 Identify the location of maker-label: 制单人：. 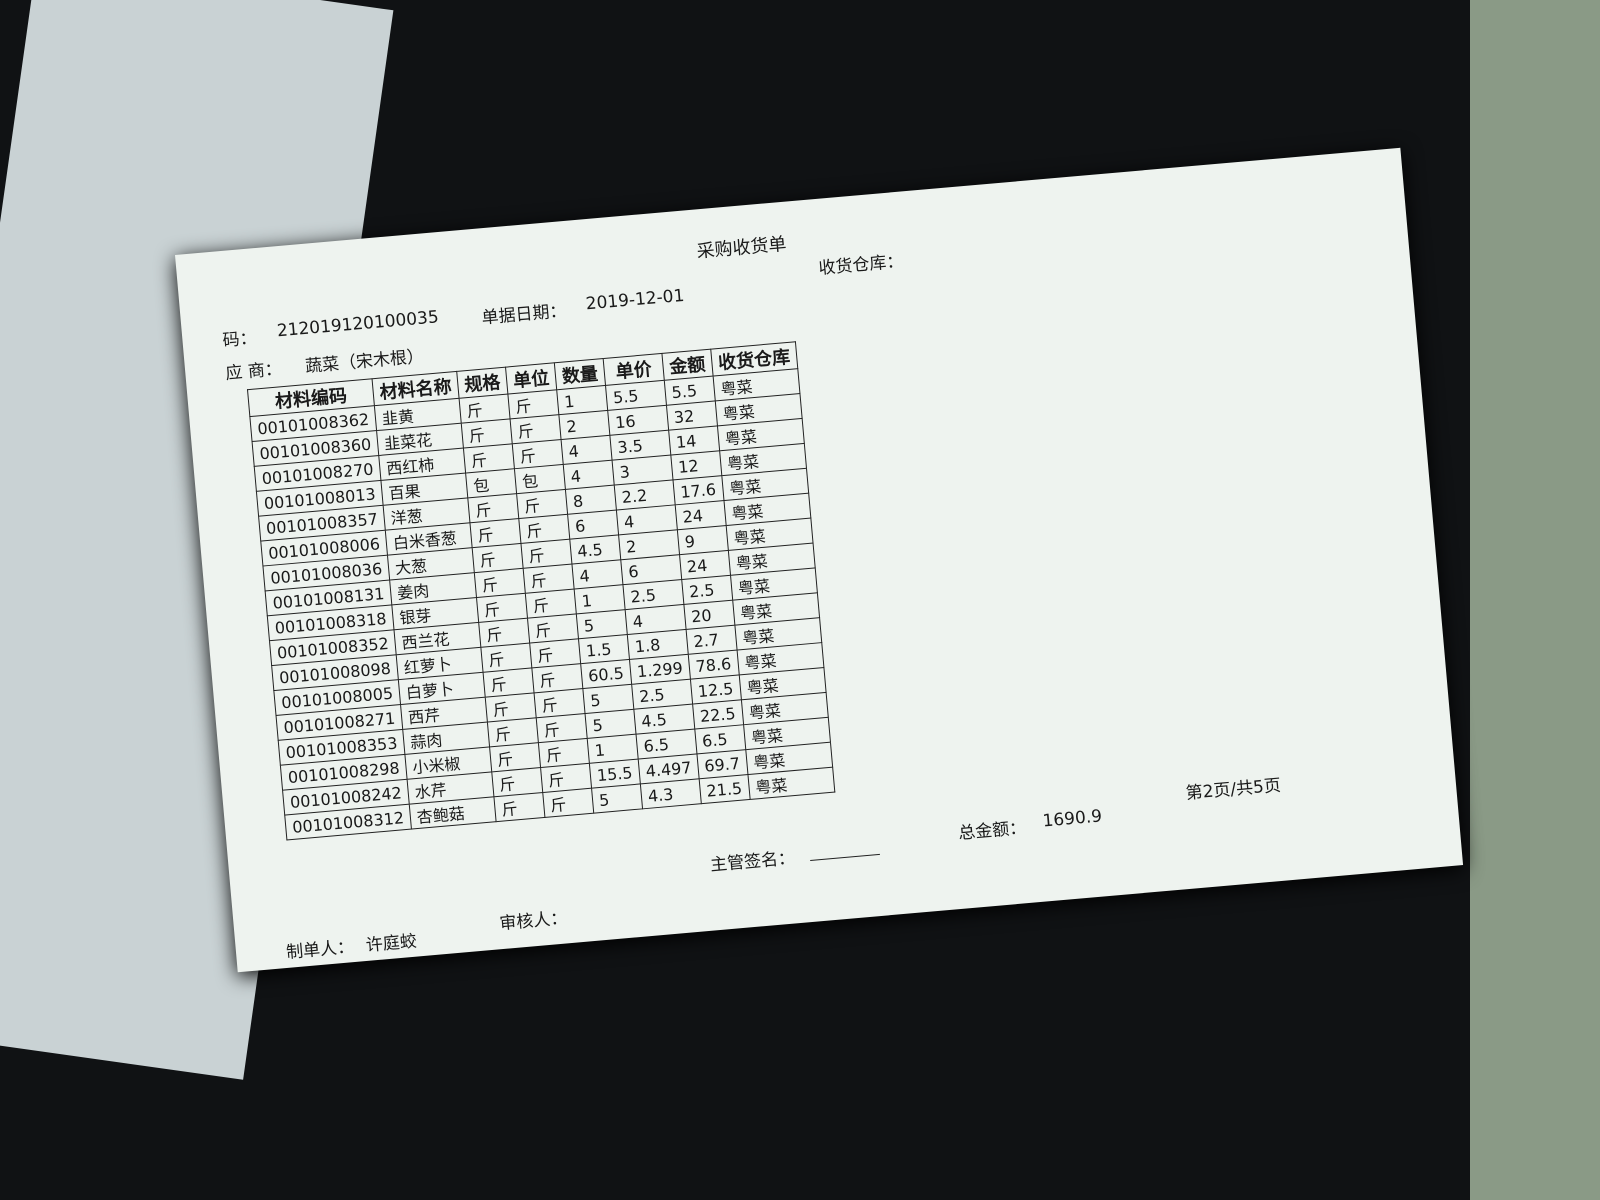
(320, 950).